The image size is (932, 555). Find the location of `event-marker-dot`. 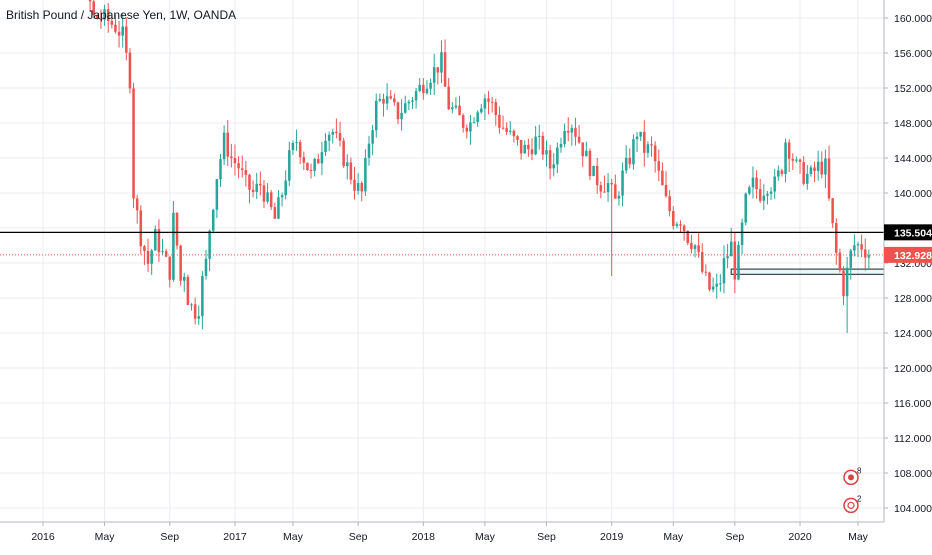

event-marker-dot is located at coordinates (851, 505).